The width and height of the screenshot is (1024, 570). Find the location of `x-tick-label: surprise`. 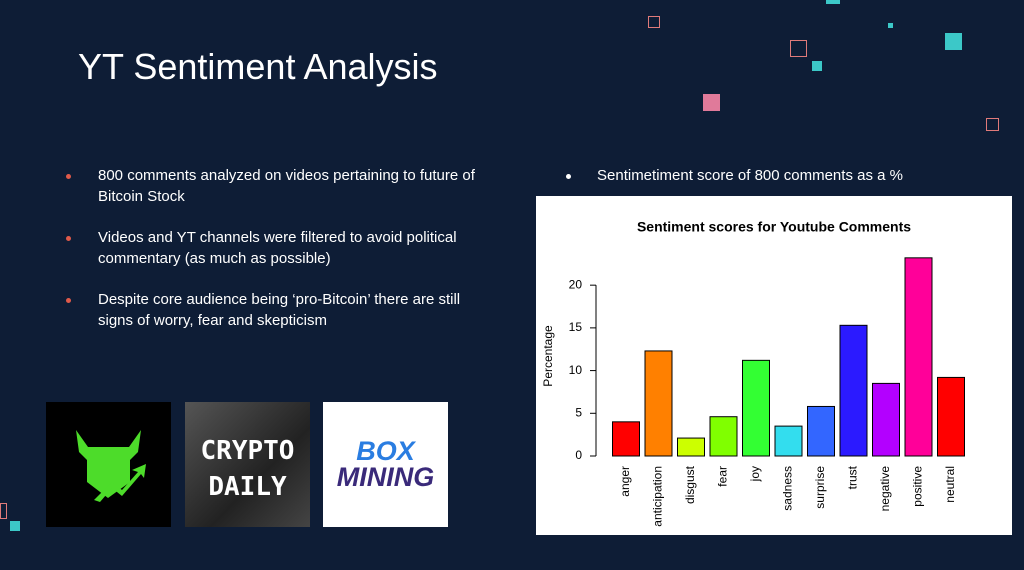

x-tick-label: surprise is located at coordinates (820, 487).